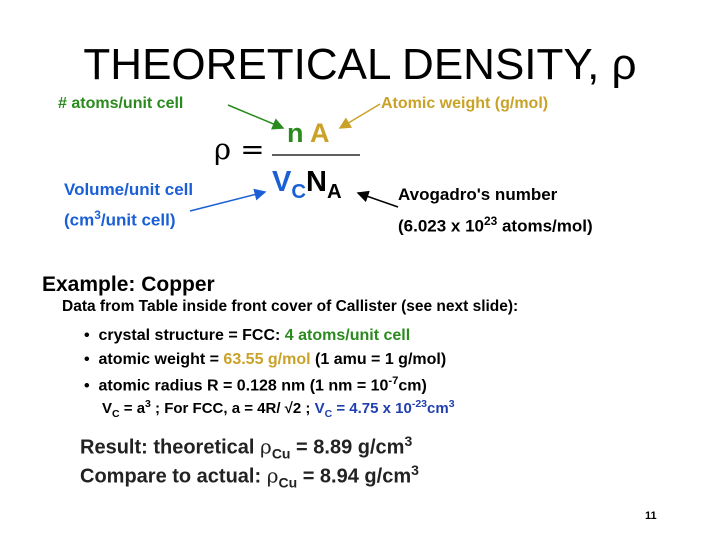  I want to click on V-symbol: V, so click(282, 182).